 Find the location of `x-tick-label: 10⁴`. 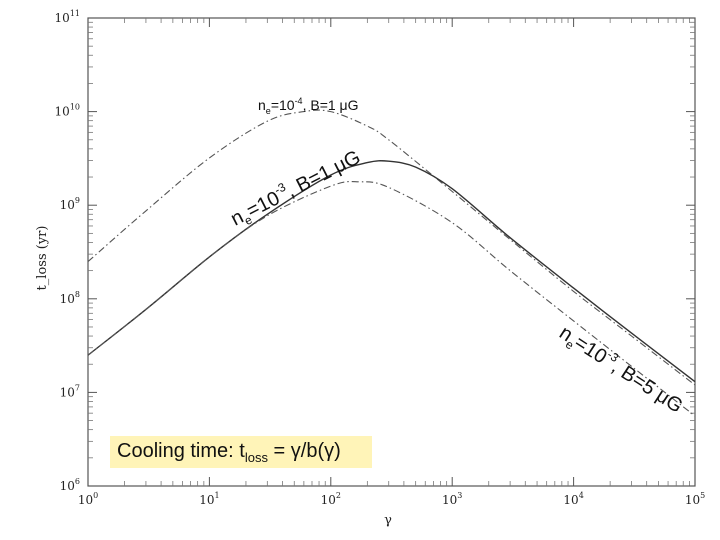

x-tick-label: 10⁴ is located at coordinates (573, 499).